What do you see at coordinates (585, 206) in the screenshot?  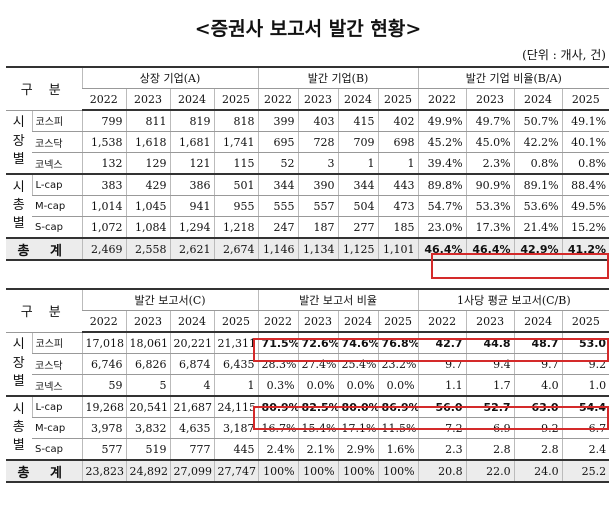 I see `value-cell: 49.5%` at bounding box center [585, 206].